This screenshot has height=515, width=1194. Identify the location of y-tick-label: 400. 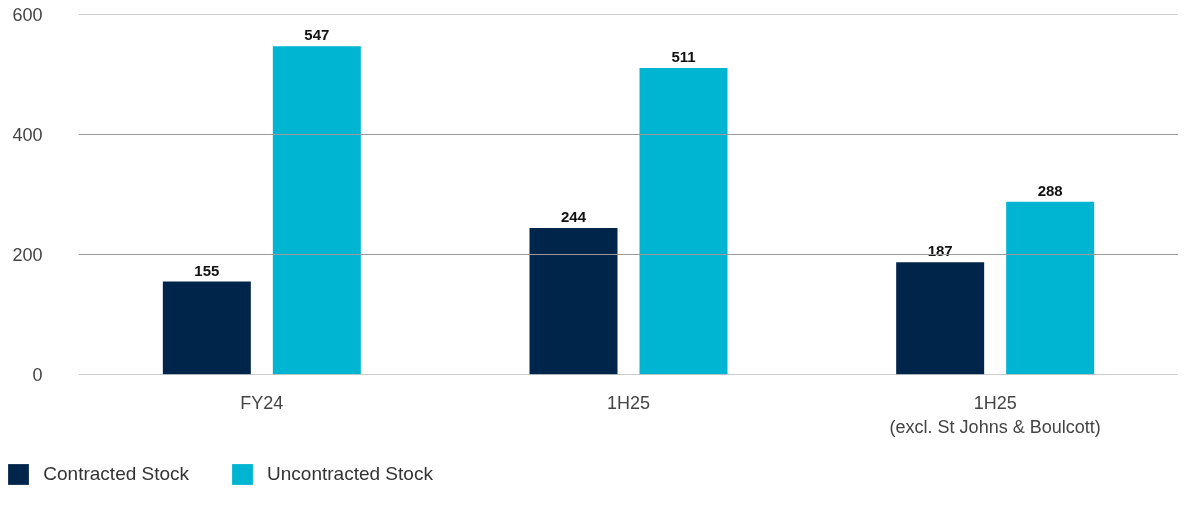
(27, 135).